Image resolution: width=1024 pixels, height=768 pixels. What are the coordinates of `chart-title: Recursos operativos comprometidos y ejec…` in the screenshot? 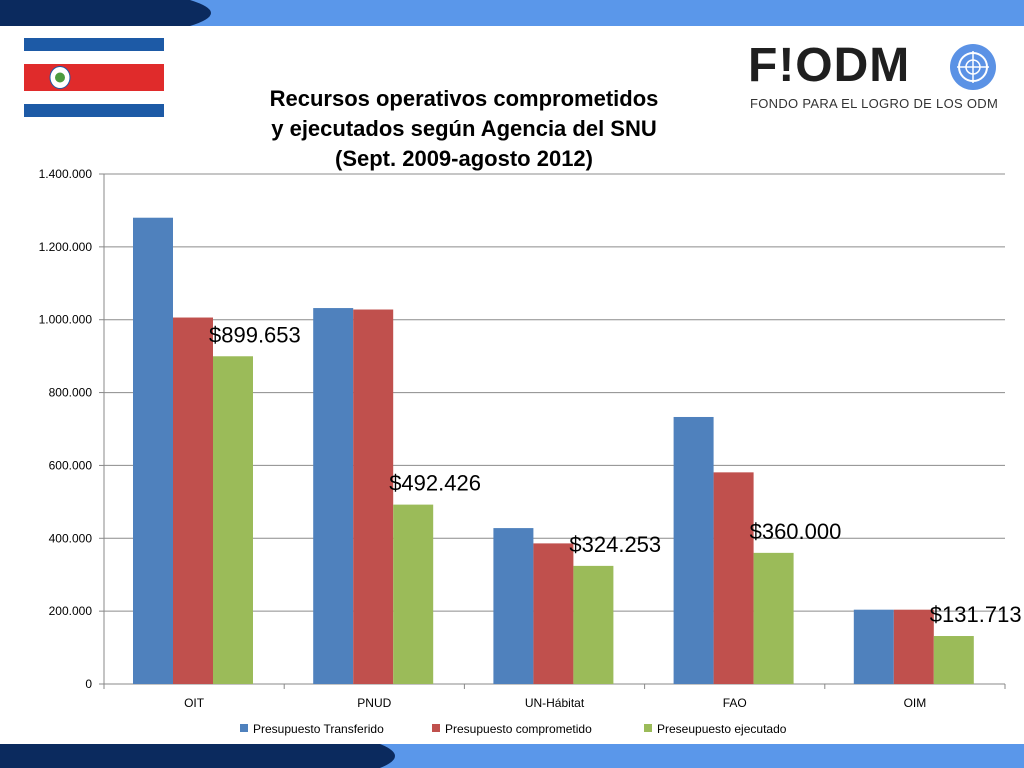 It's located at (464, 129).